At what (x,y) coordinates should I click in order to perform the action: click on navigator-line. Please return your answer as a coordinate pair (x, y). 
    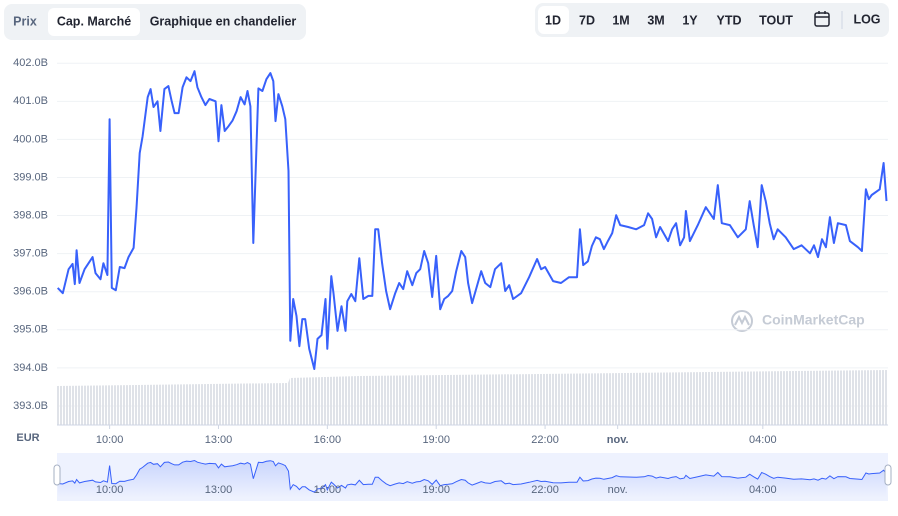
    Looking at the image, I should click on (472, 476).